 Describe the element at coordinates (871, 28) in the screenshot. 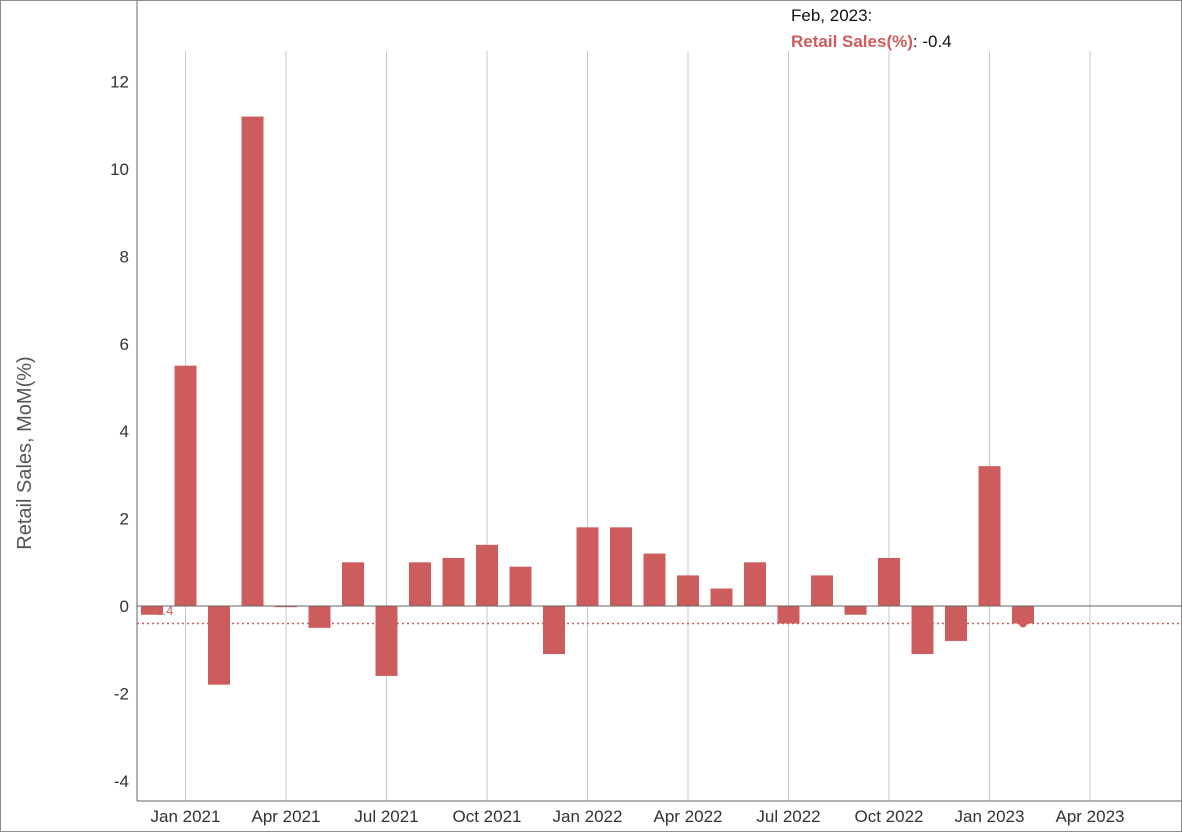

I see `tooltip: Feb, 2023: Retail Sales(%): -0.4` at that location.